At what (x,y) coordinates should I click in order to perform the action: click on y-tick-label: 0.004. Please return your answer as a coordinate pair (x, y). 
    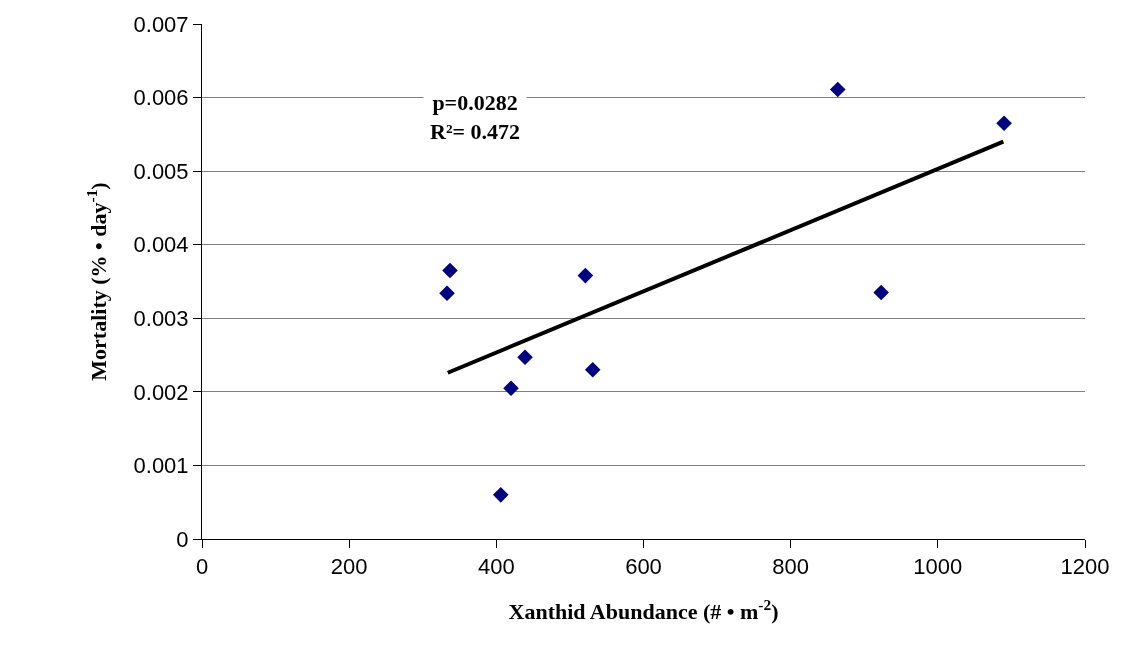
    Looking at the image, I should click on (161, 245).